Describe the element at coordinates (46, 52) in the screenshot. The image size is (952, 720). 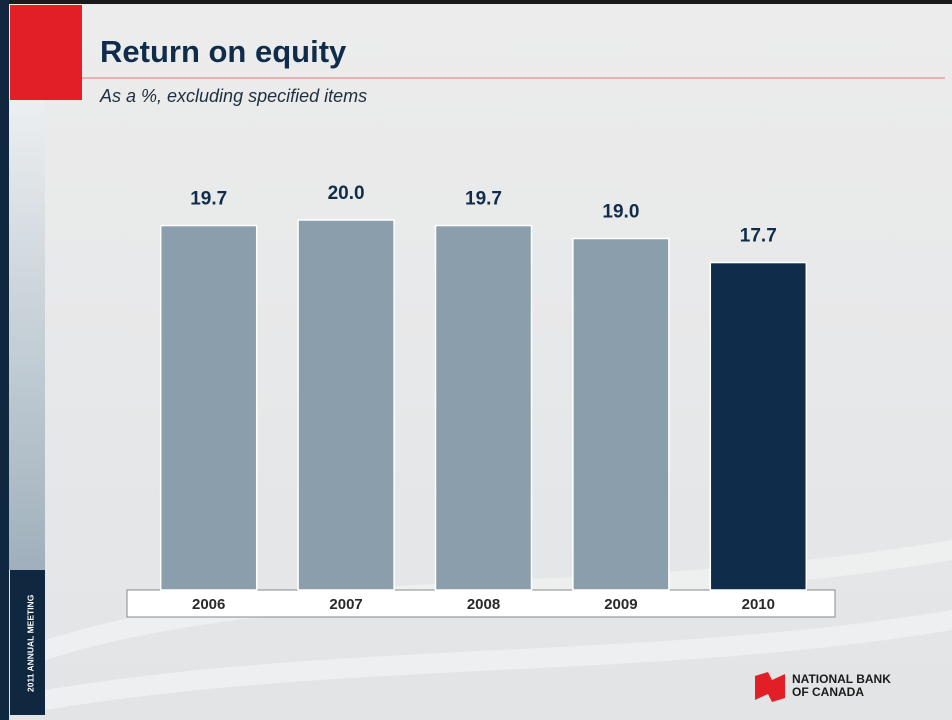
I see `red-block` at that location.